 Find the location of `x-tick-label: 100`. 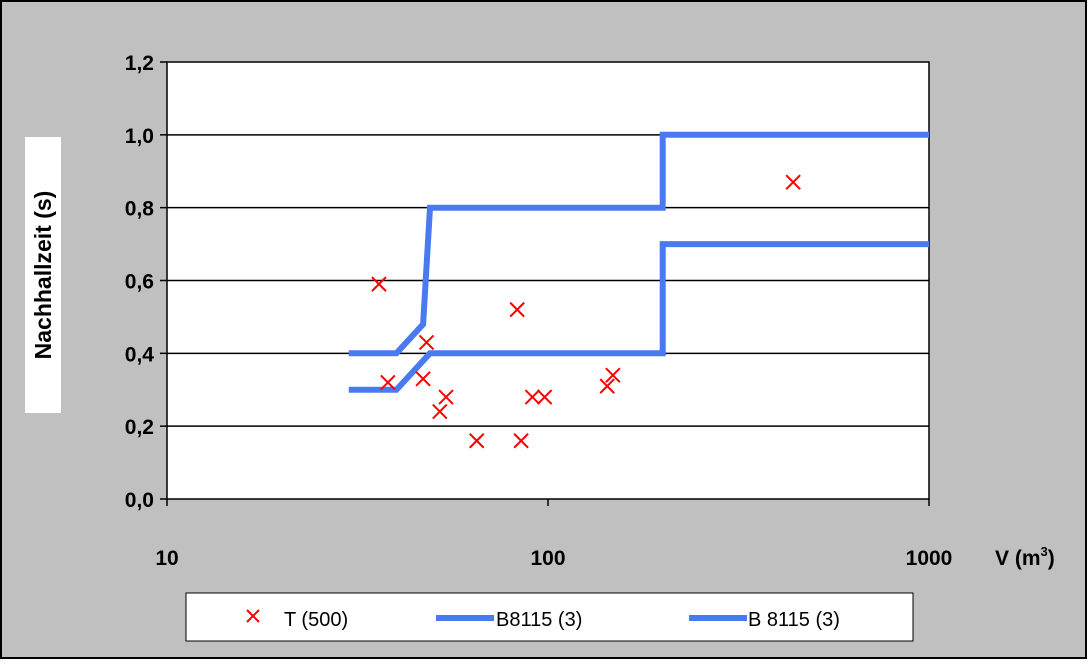

x-tick-label: 100 is located at coordinates (547, 558).